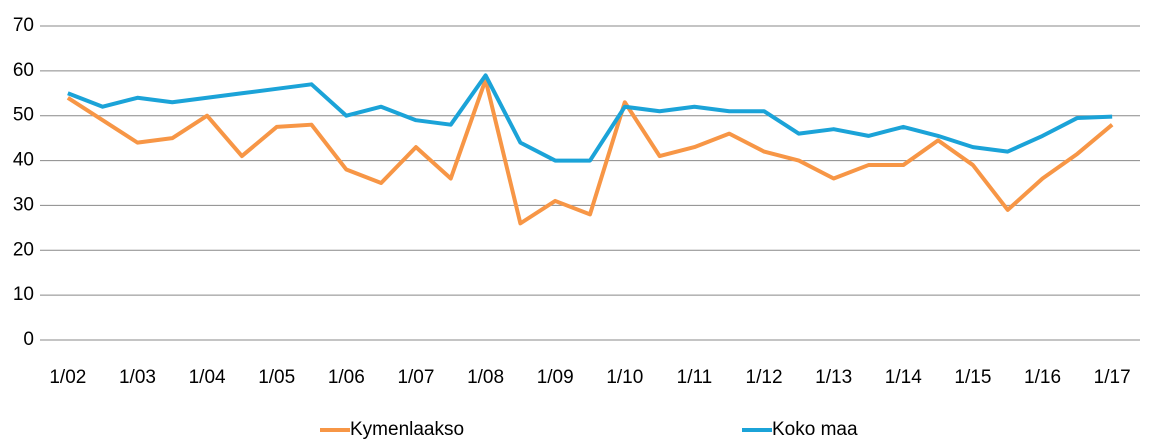 The height and width of the screenshot is (439, 1151). Describe the element at coordinates (407, 429) in the screenshot. I see `legend-label: Kymenlaakso` at that location.